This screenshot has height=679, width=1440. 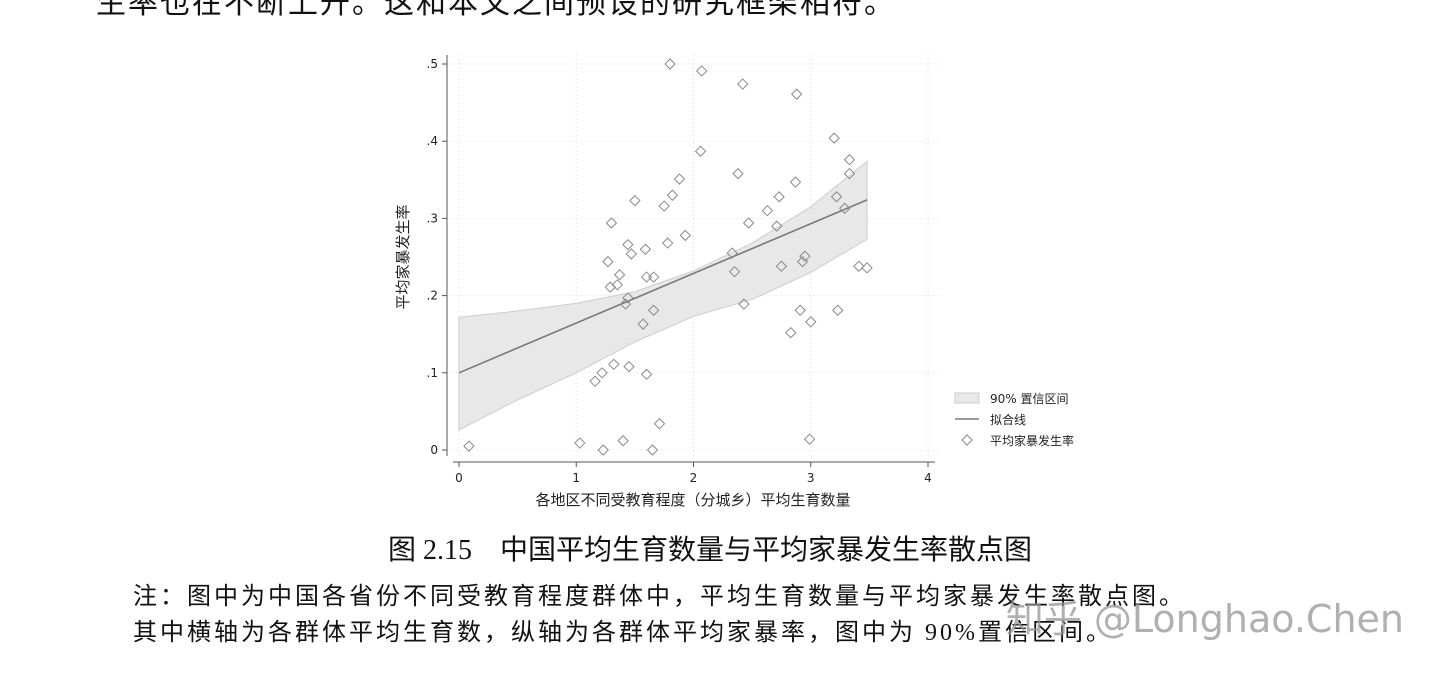 I want to click on note-line: 其中横轴为各群体平均生育数，纵轴为各群体平均家暴率，图中为 90%置信区间。, so click(x=623, y=633).